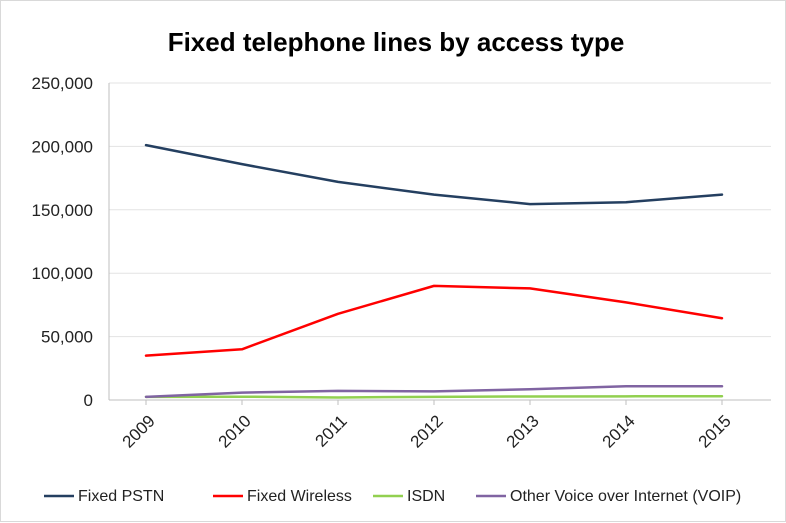  What do you see at coordinates (396, 42) in the screenshot?
I see `chart-title: Fixed telephone lines by access type` at bounding box center [396, 42].